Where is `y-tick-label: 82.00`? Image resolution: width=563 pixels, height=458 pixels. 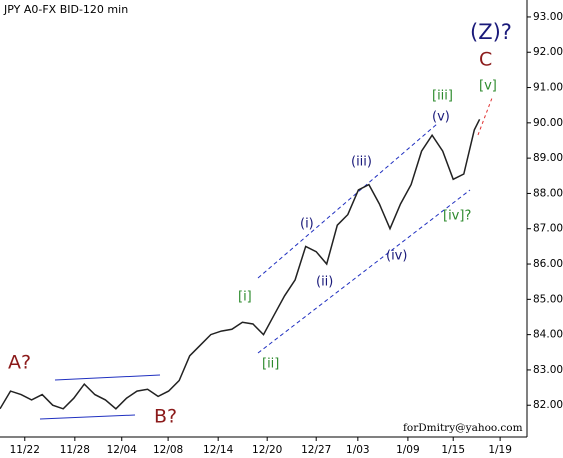
y-tick-label: 82.00 is located at coordinates (548, 405).